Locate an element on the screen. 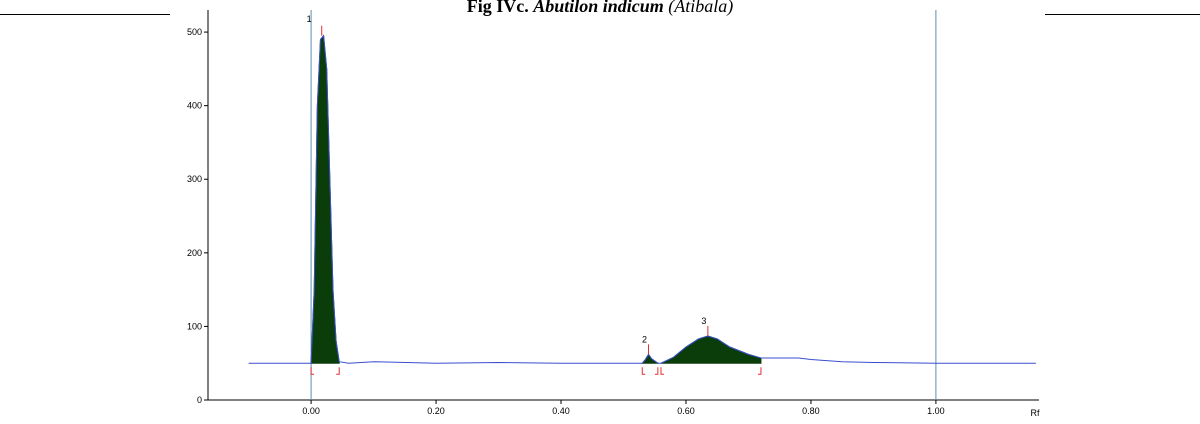  x-tick-label: 0.60 is located at coordinates (686, 411).